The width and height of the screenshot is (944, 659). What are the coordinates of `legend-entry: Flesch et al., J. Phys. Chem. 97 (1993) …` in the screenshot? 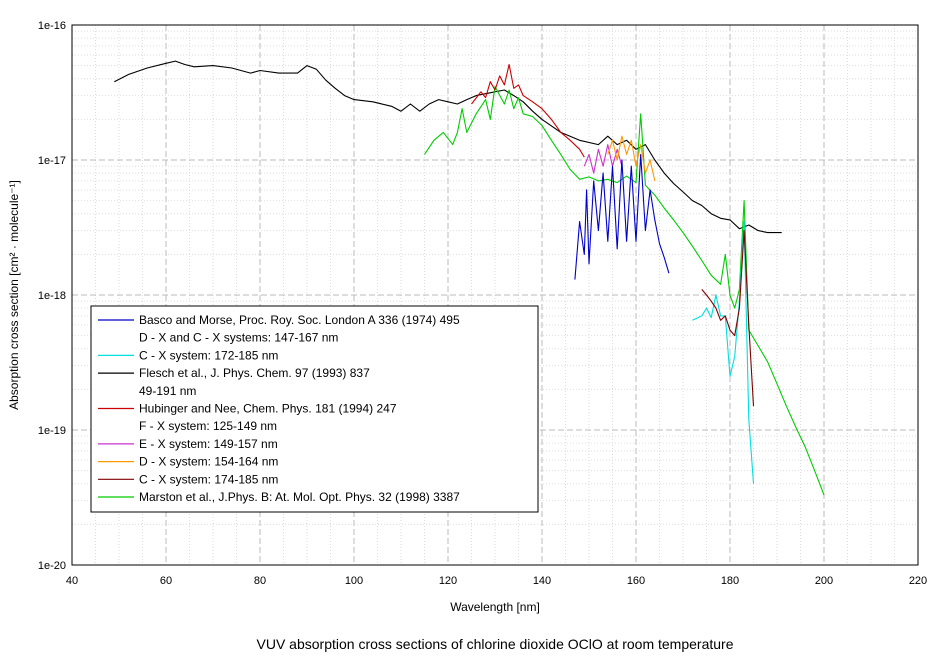 It's located at (254, 373).